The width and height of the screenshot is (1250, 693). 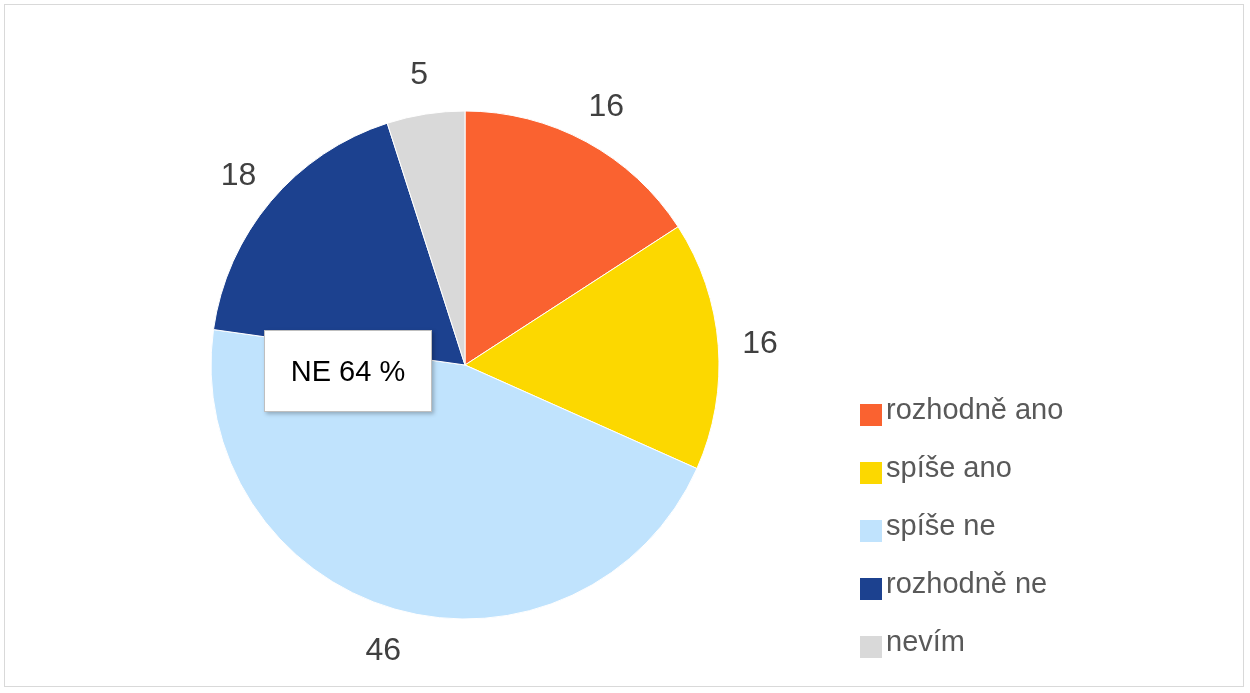 What do you see at coordinates (941, 525) in the screenshot?
I see `legend-label: spíše ne` at bounding box center [941, 525].